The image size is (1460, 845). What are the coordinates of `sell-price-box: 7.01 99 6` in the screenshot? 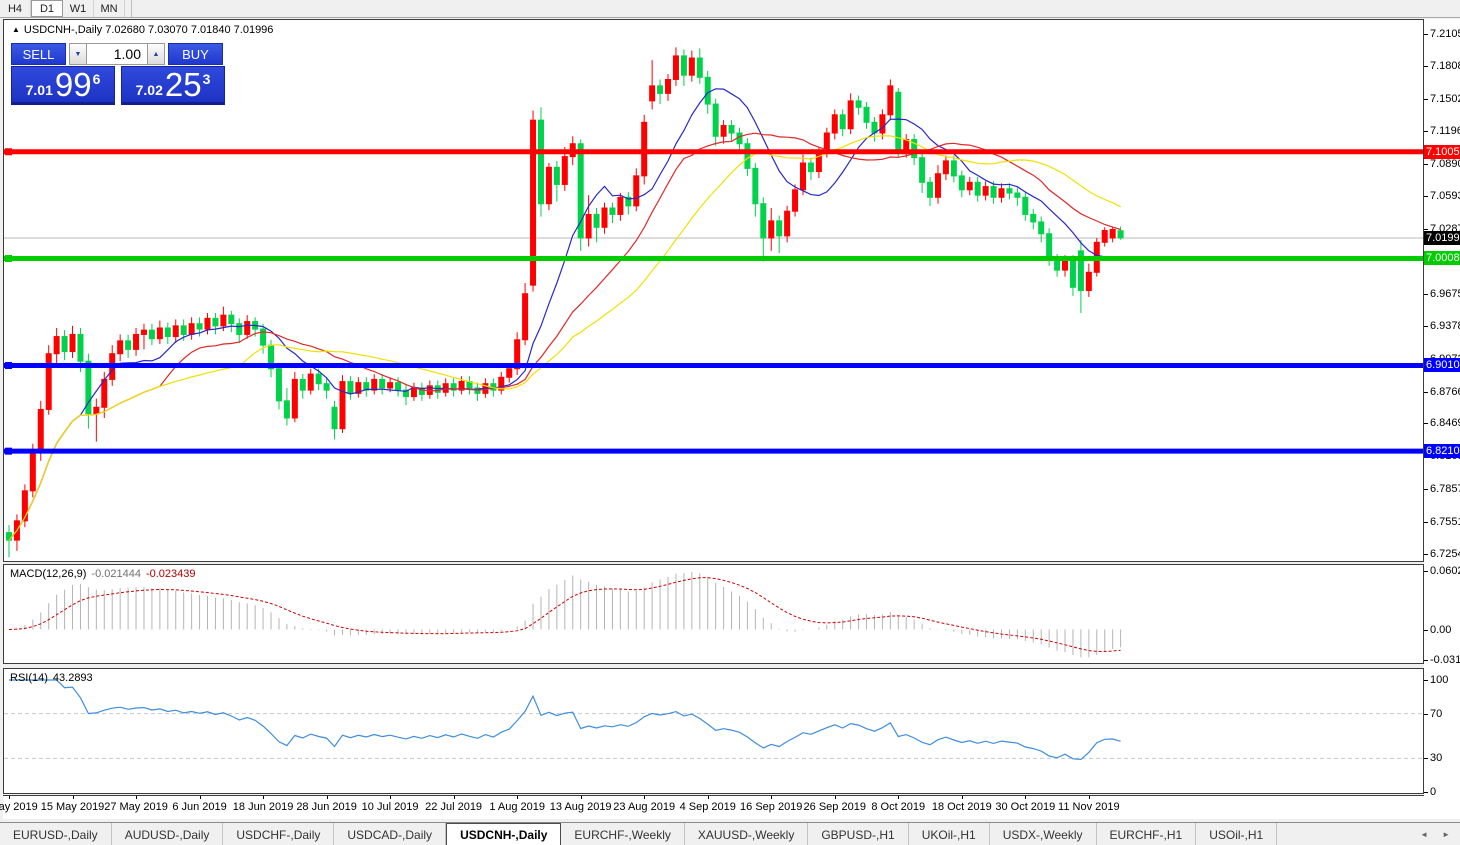 It's located at (63, 85).